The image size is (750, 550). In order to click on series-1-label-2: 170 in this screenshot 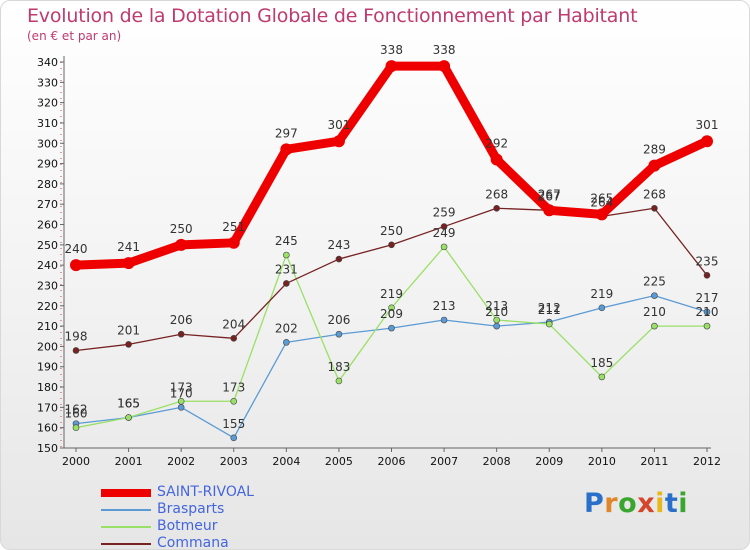, I will do `click(181, 393)`.